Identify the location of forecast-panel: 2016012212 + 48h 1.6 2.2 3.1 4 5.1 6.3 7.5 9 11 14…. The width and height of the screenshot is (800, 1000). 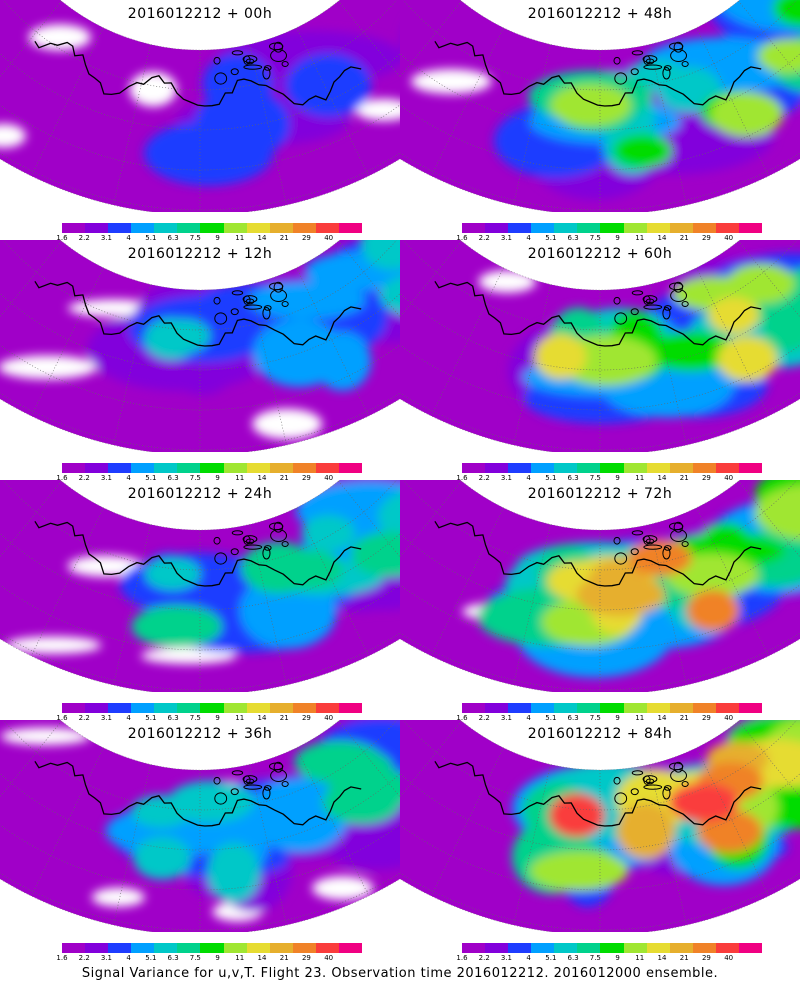
(600, 121).